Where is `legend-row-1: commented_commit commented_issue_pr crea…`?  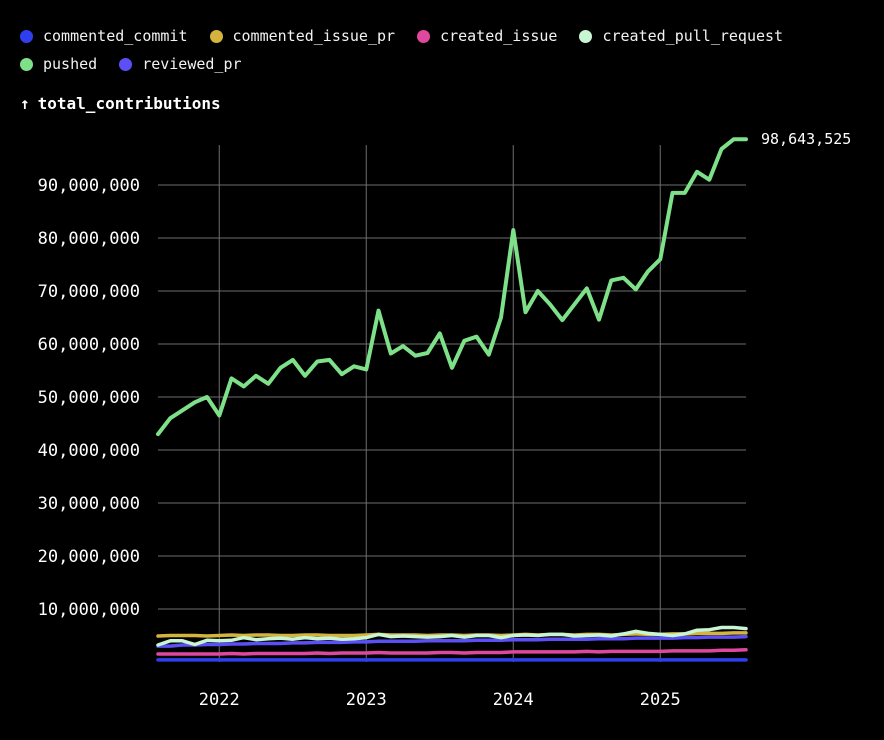 legend-row-1: commented_commit commented_issue_pr crea… is located at coordinates (445, 36).